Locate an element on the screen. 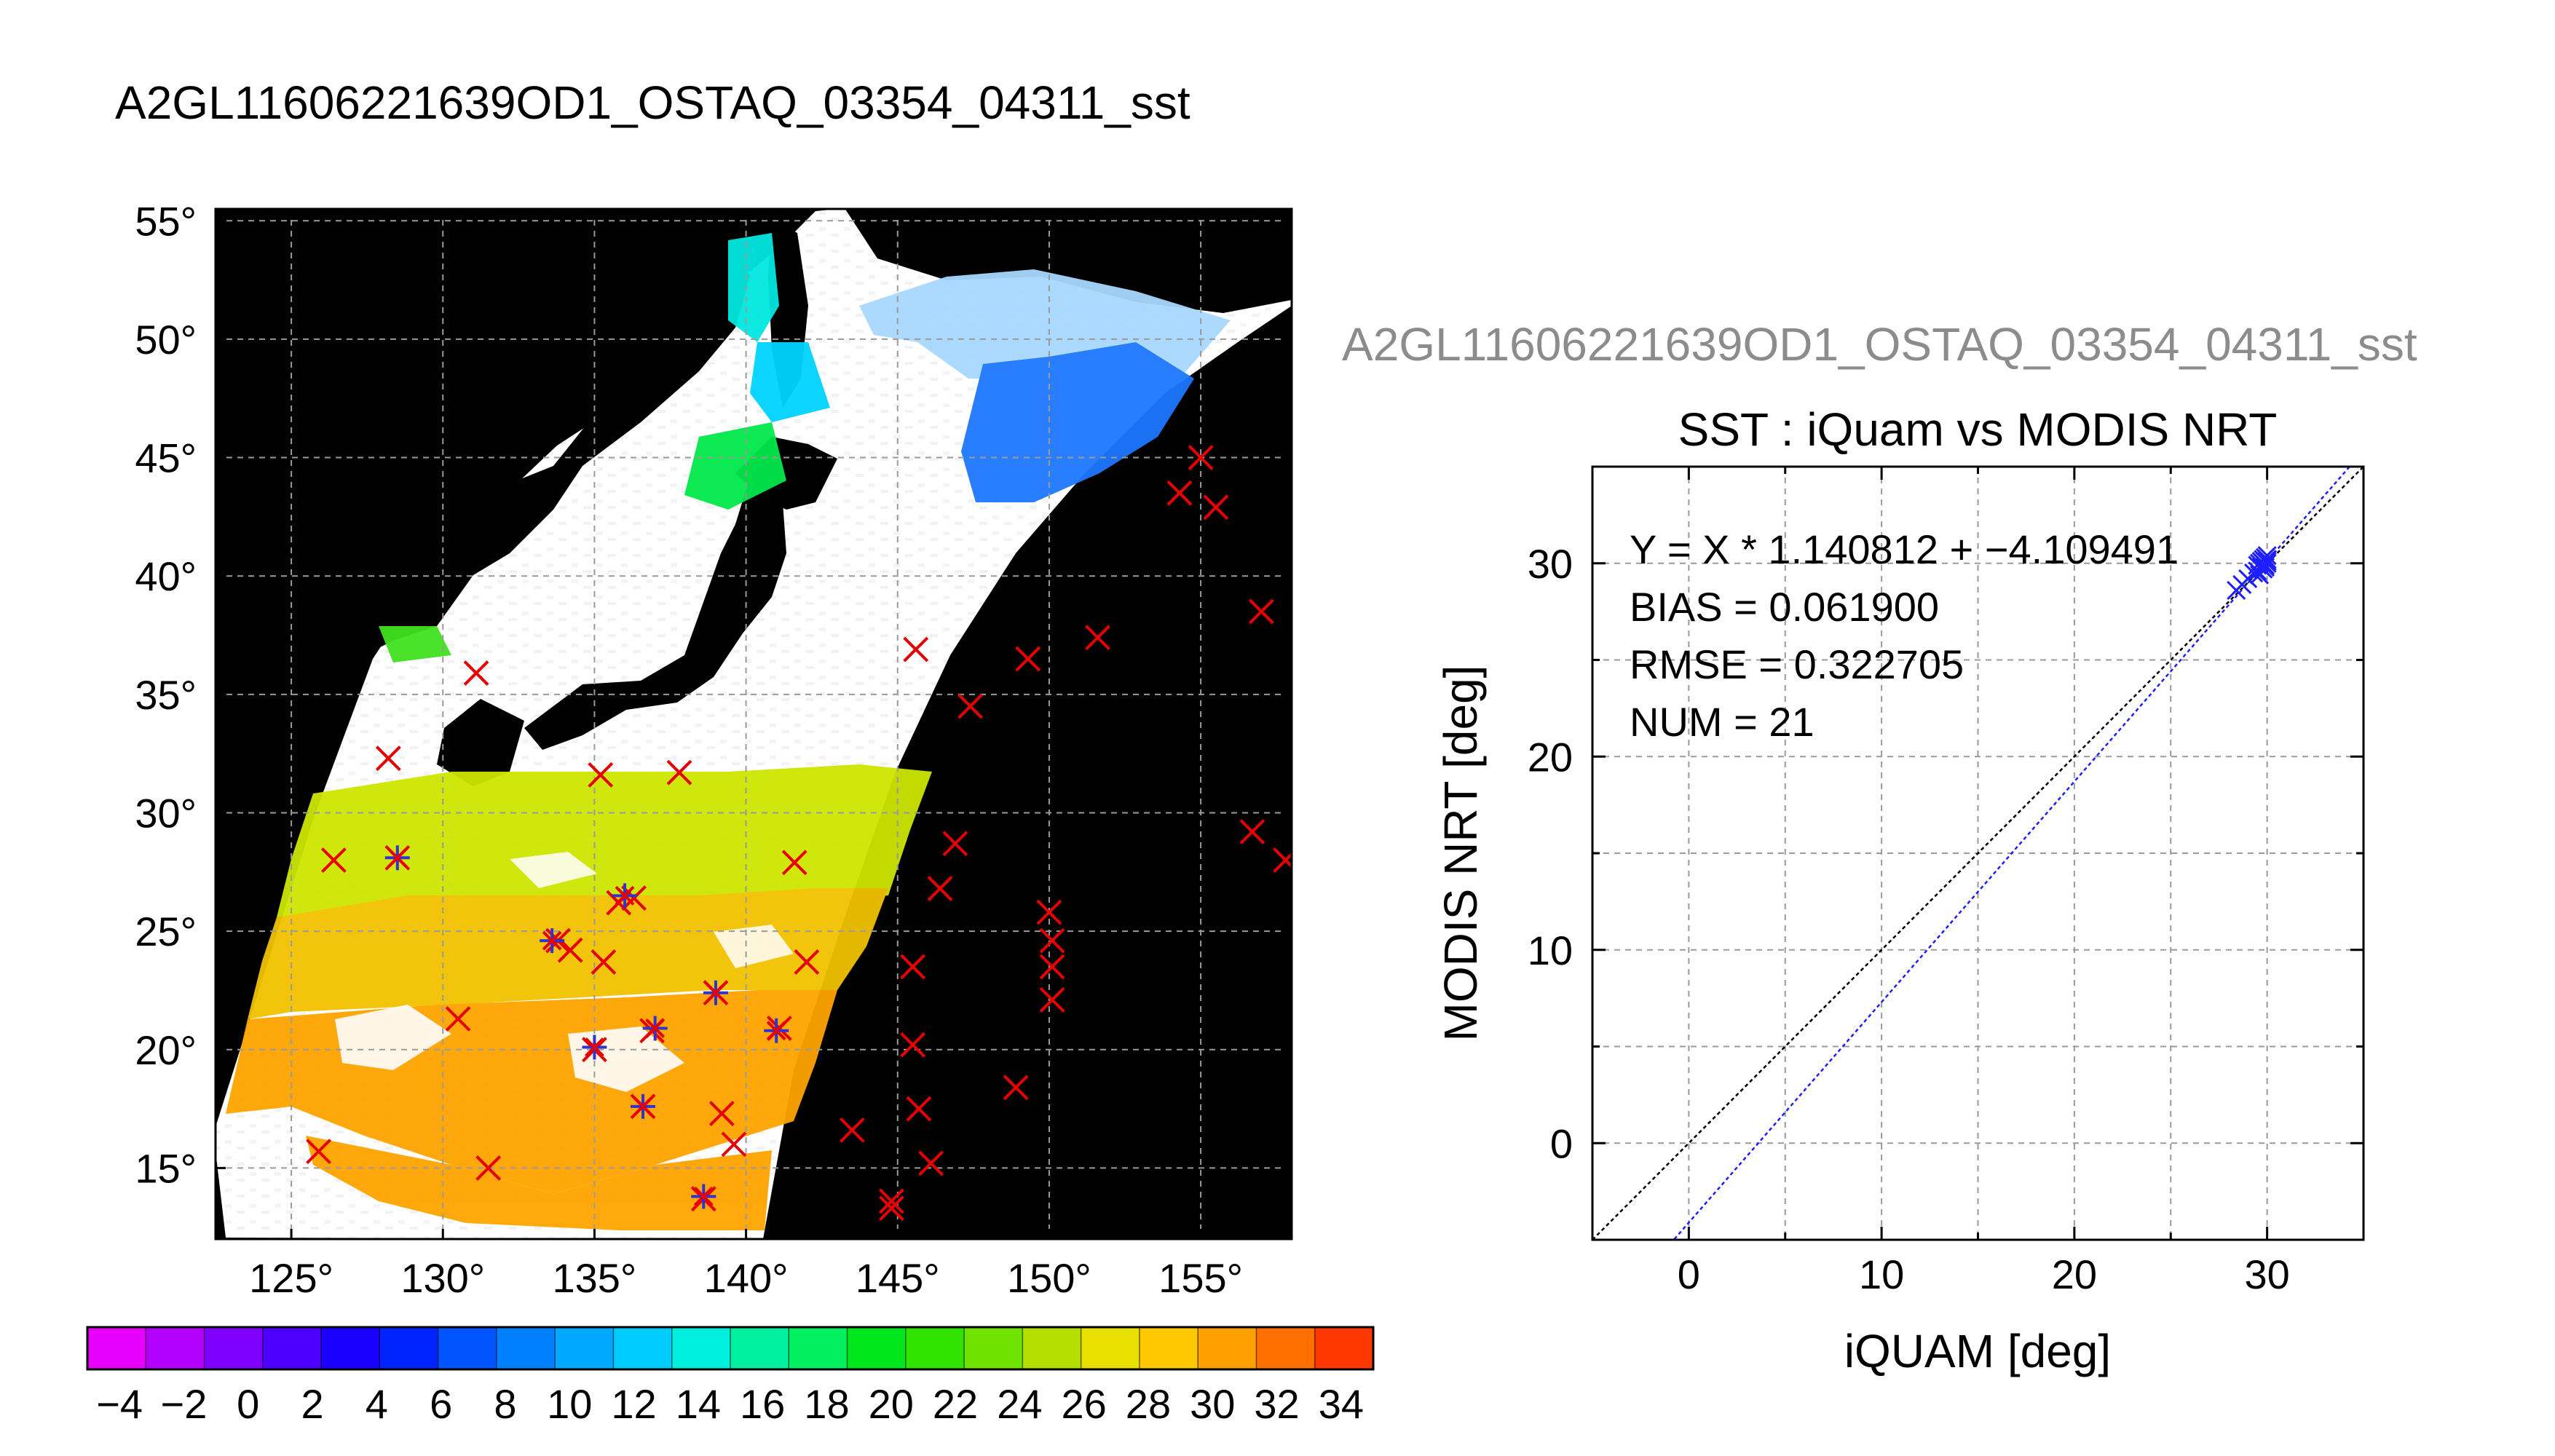  map-lat-label: 45° is located at coordinates (166, 458).